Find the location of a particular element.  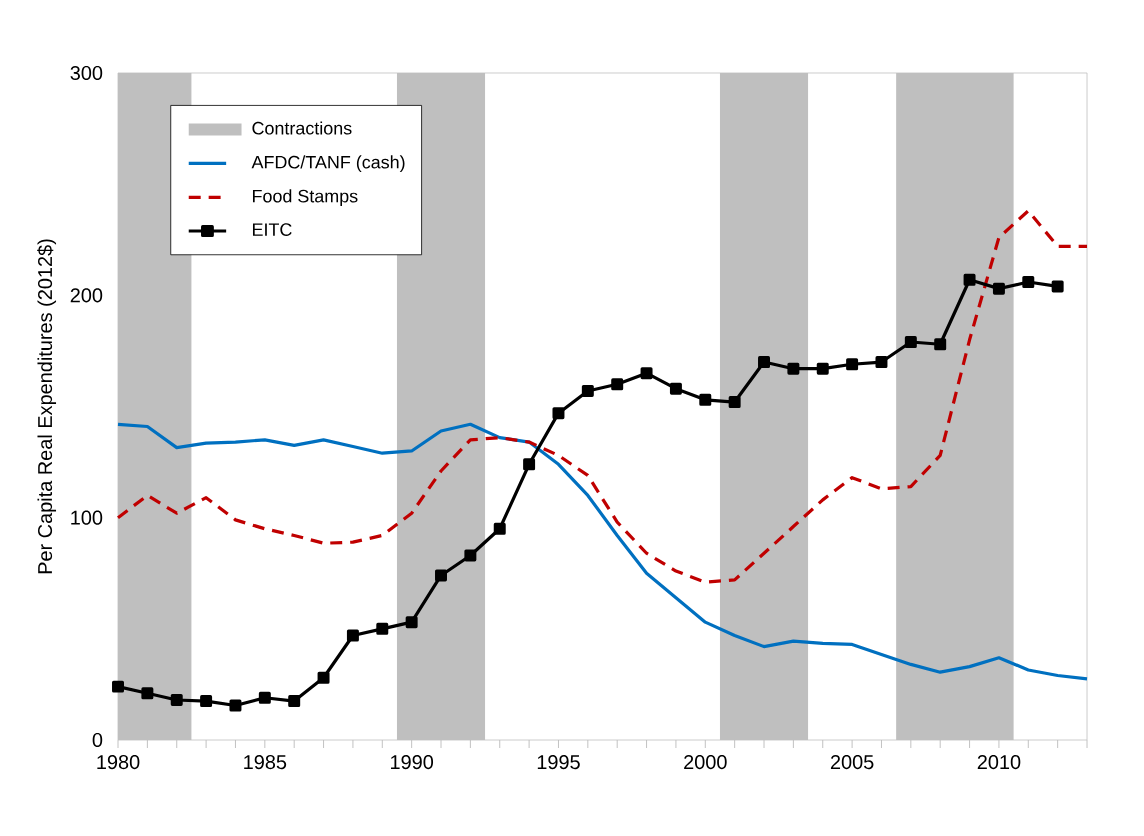

legend-label: EITC is located at coordinates (272, 229).